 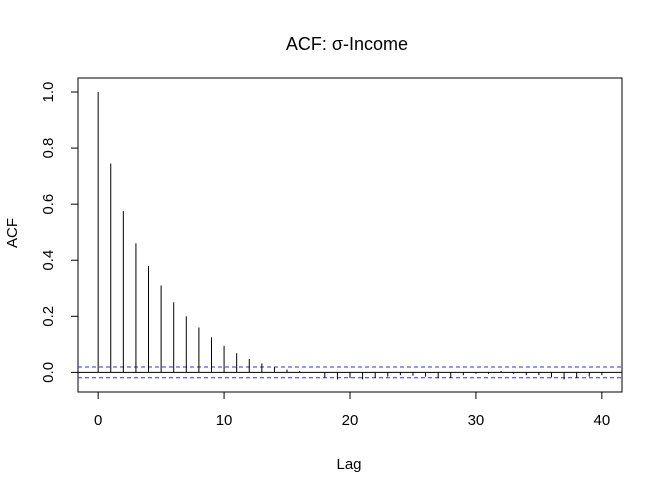 What do you see at coordinates (48, 316) in the screenshot?
I see `y-tick-label: 0.2` at bounding box center [48, 316].